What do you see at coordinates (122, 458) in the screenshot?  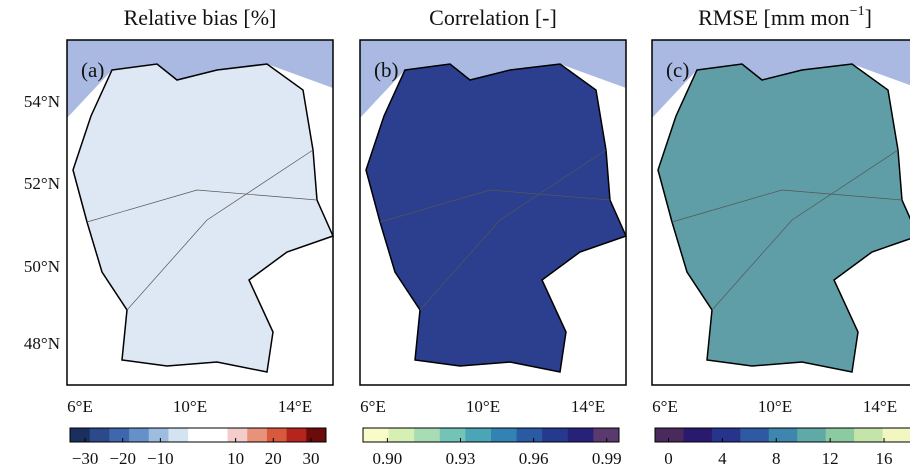 I see `colorbar-tick-label: −20` at bounding box center [122, 458].